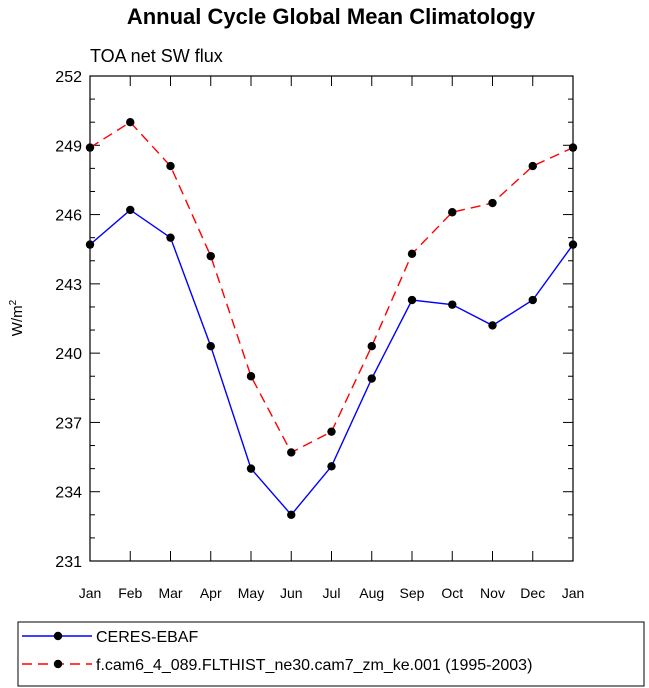  I want to click on y-tick-label: 252, so click(68, 77).